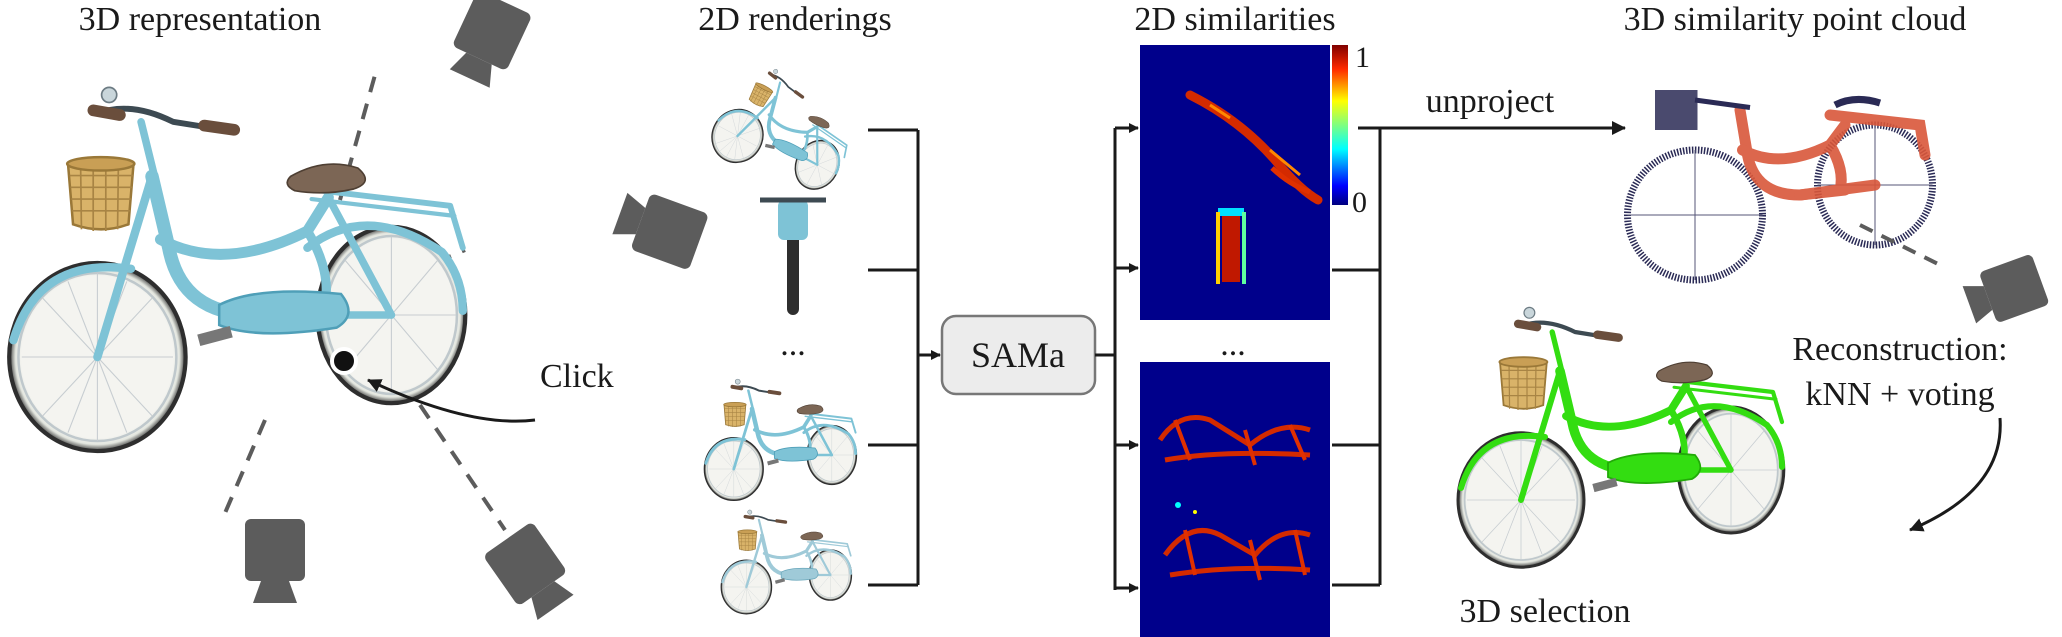 This screenshot has width=2062, height=637. Describe the element at coordinates (451, 400) in the screenshot. I see `click-arrow` at that location.